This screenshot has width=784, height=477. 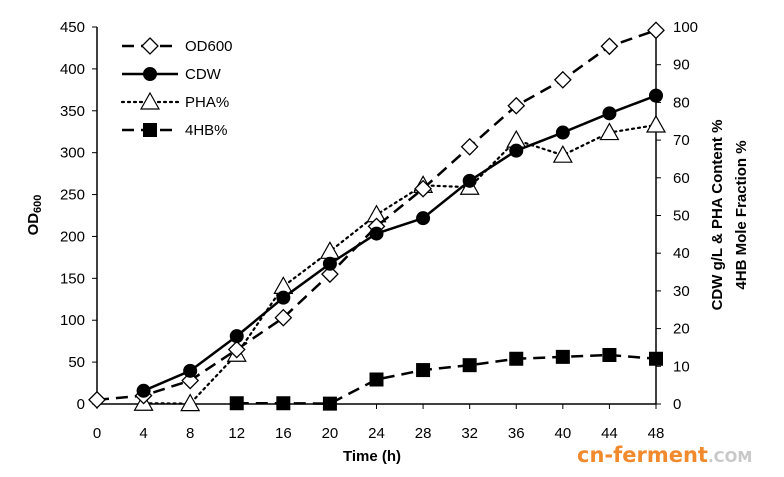 I want to click on legend-item-4hb: 4HB%, so click(x=175, y=130).